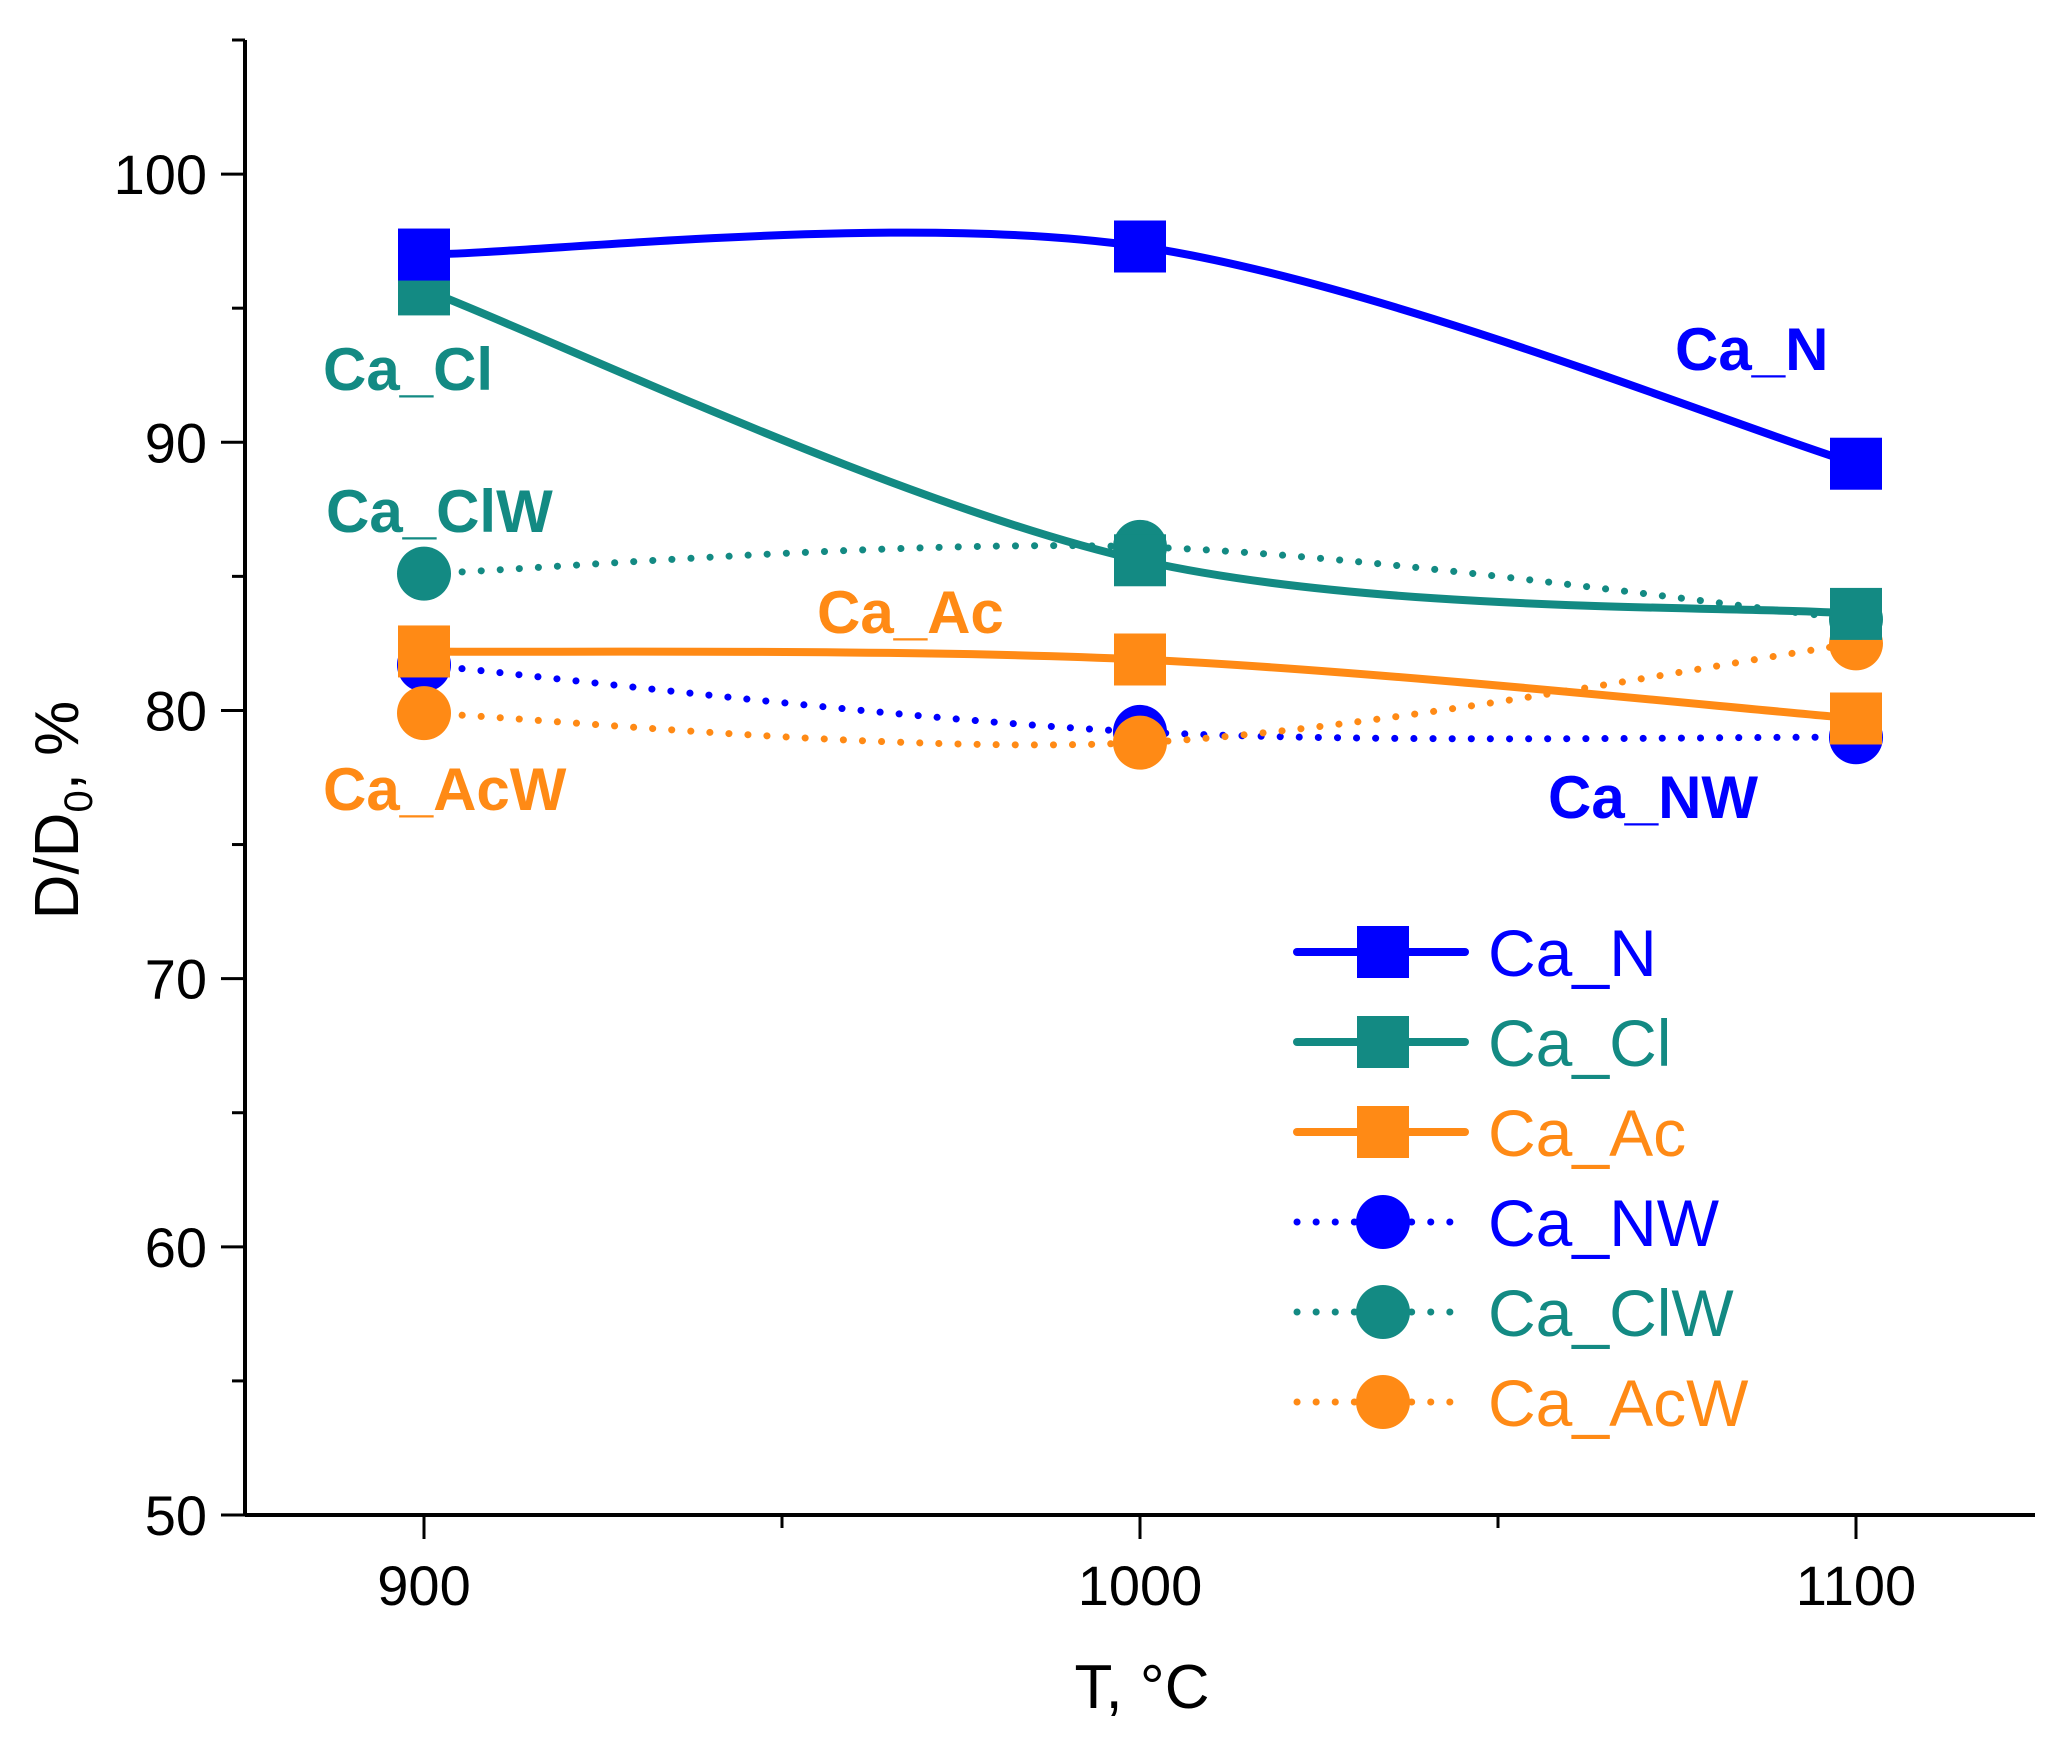 The image size is (2057, 1747). Describe the element at coordinates (1579, 1043) in the screenshot. I see `legend-label: Ca_Cl` at that location.